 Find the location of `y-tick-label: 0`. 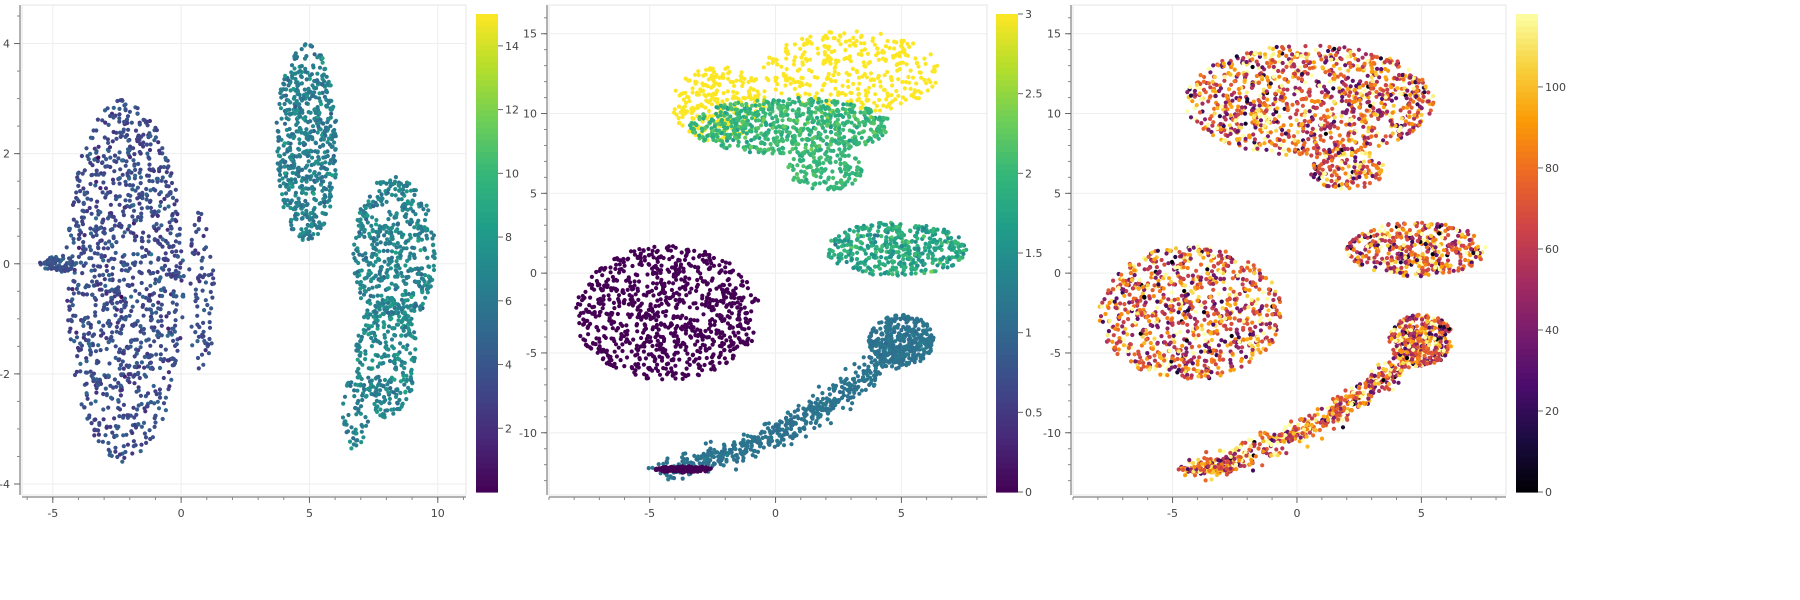

y-tick-label: 0 is located at coordinates (6, 264).